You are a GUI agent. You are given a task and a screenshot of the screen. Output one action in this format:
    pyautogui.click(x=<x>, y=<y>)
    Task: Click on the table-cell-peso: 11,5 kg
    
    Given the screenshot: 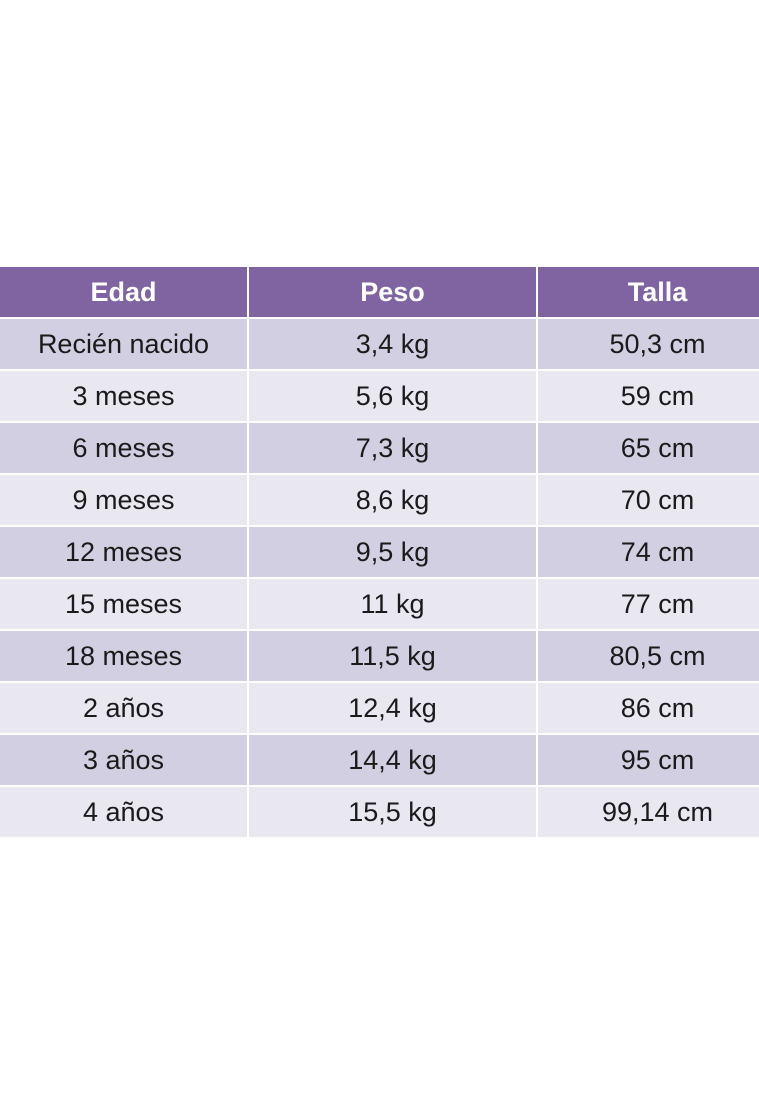 What is the action you would take?
    pyautogui.click(x=392, y=656)
    